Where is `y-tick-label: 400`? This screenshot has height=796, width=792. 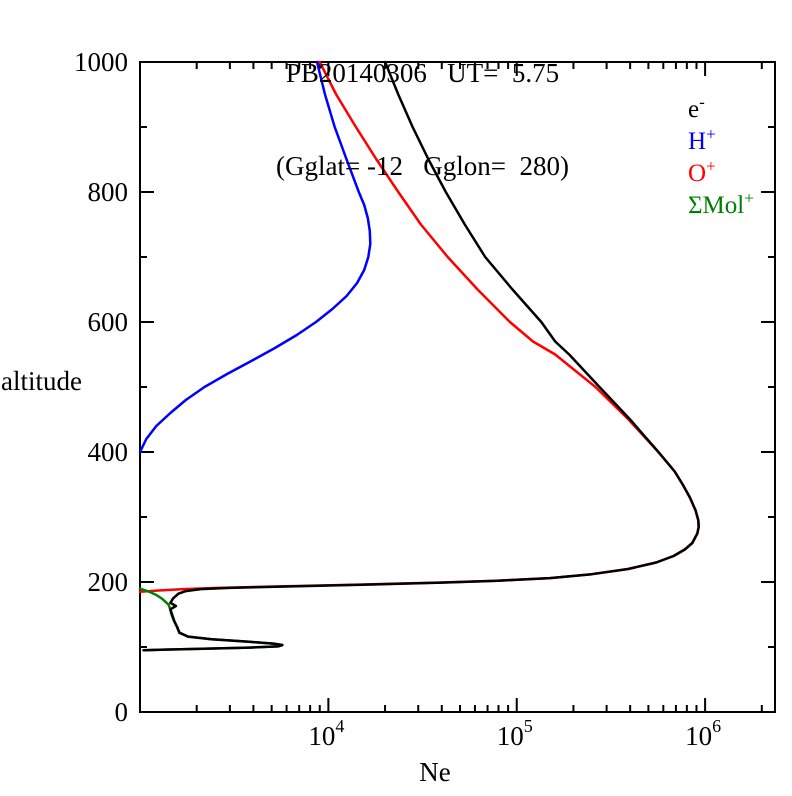 y-tick-label: 400 is located at coordinates (108, 452).